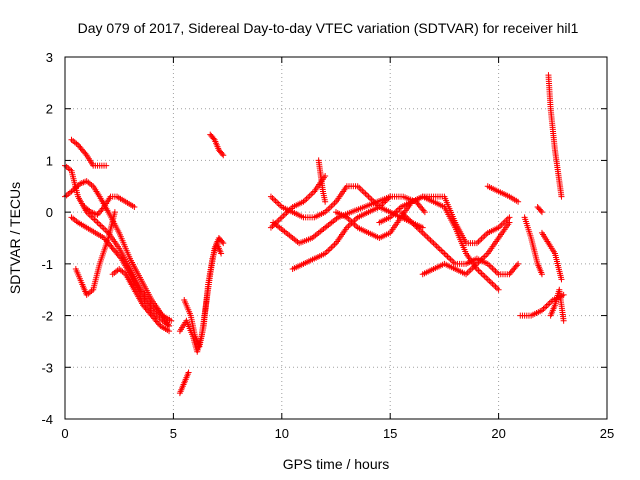 The height and width of the screenshot is (480, 640). Describe the element at coordinates (47, 316) in the screenshot. I see `y-tick-label: -2` at that location.